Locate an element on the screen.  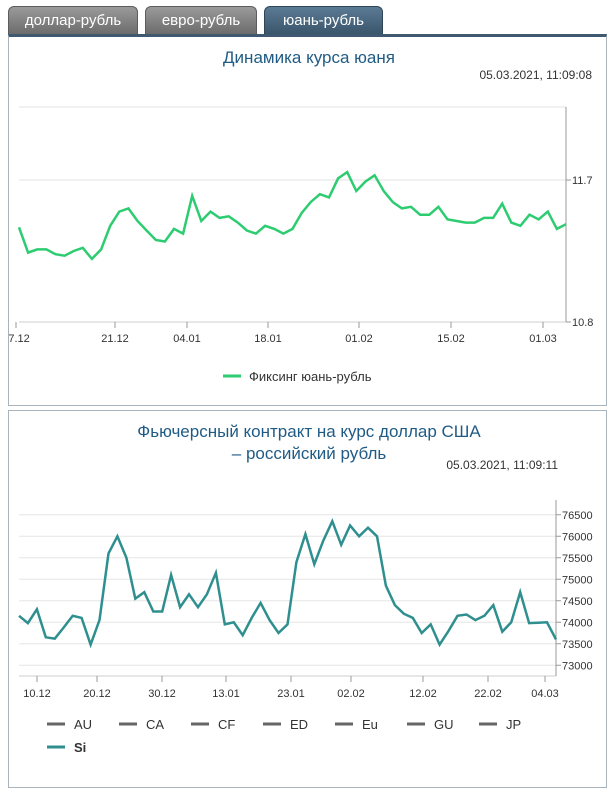
tab-eur-rub: евро-рубль is located at coordinates (201, 20).